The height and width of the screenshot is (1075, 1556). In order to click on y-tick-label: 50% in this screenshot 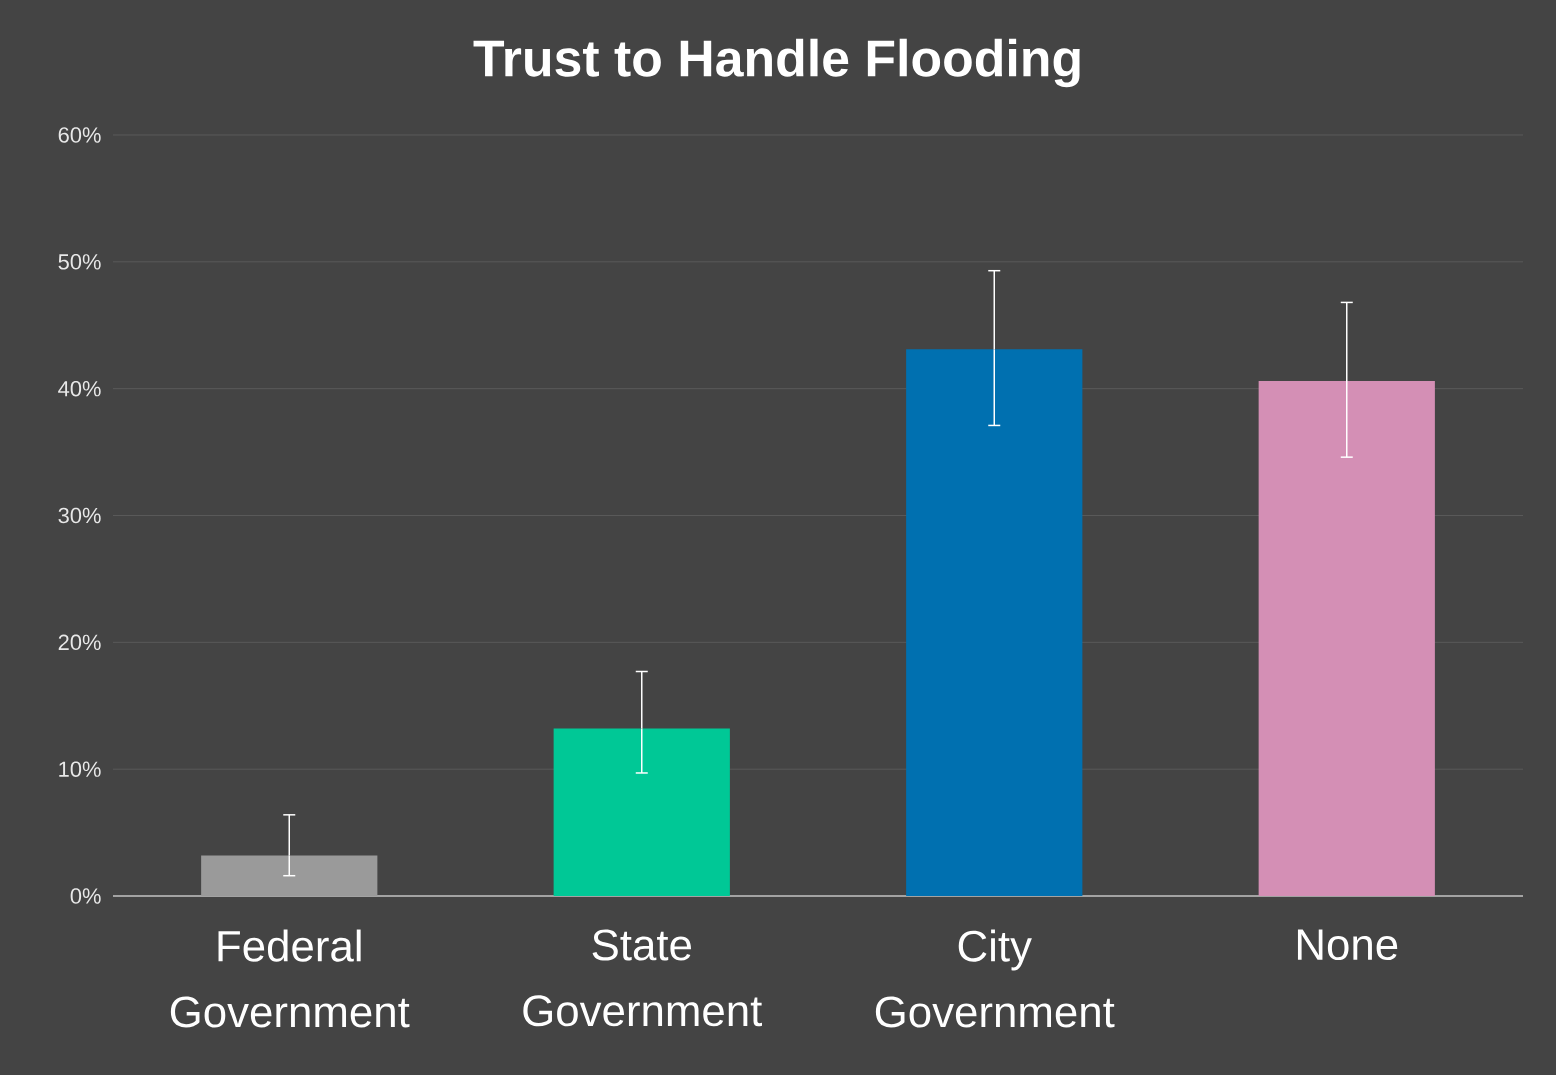, I will do `click(79, 262)`.